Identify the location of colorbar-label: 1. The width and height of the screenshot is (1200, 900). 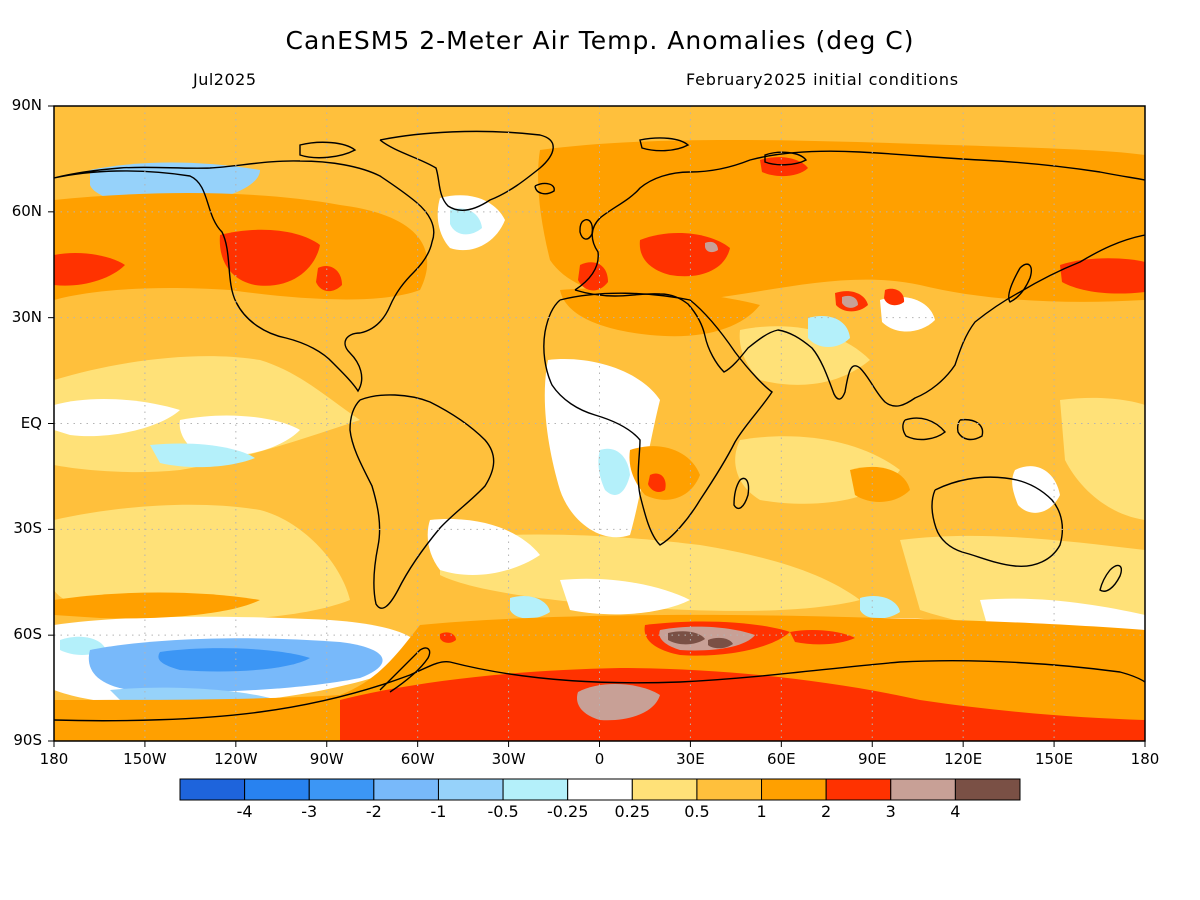
(761, 811).